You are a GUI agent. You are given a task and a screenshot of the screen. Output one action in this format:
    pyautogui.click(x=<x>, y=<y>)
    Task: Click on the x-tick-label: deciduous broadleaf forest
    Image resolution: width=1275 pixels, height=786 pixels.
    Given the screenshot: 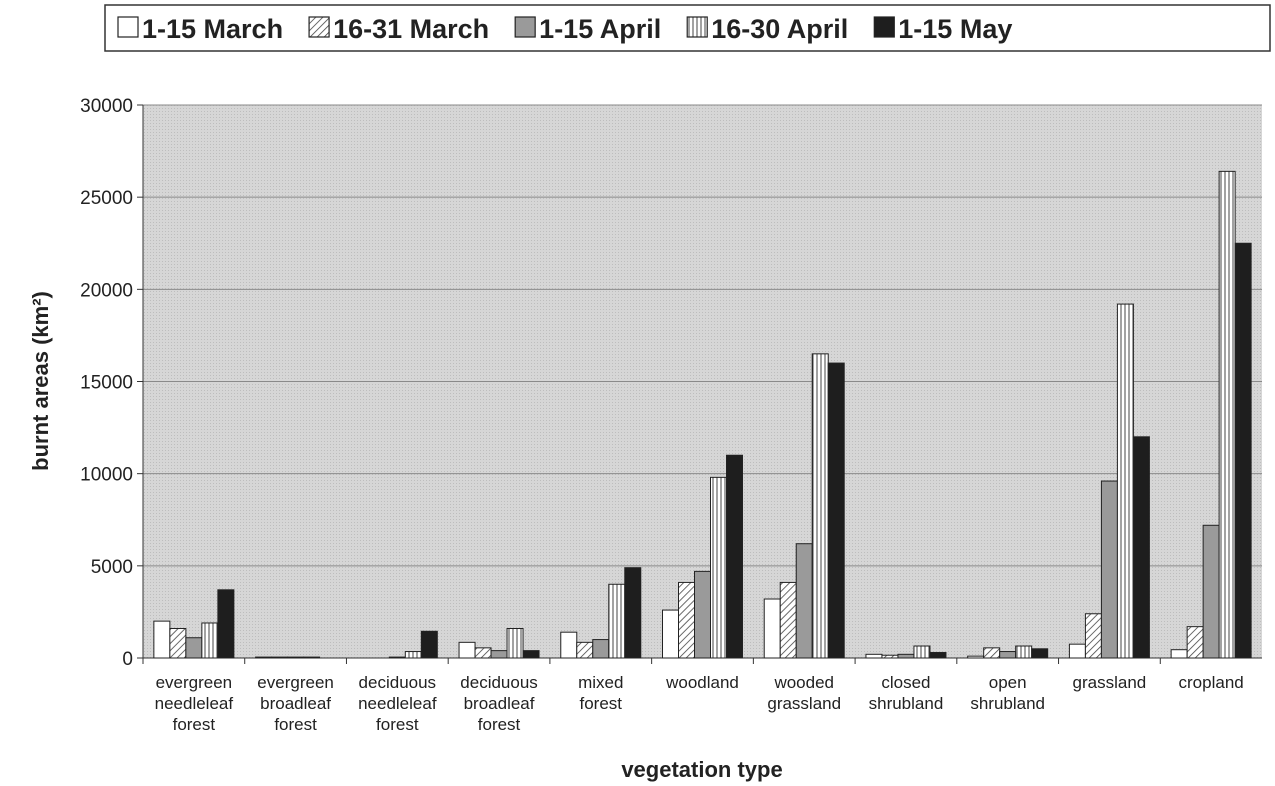 What is the action you would take?
    pyautogui.click(x=499, y=703)
    